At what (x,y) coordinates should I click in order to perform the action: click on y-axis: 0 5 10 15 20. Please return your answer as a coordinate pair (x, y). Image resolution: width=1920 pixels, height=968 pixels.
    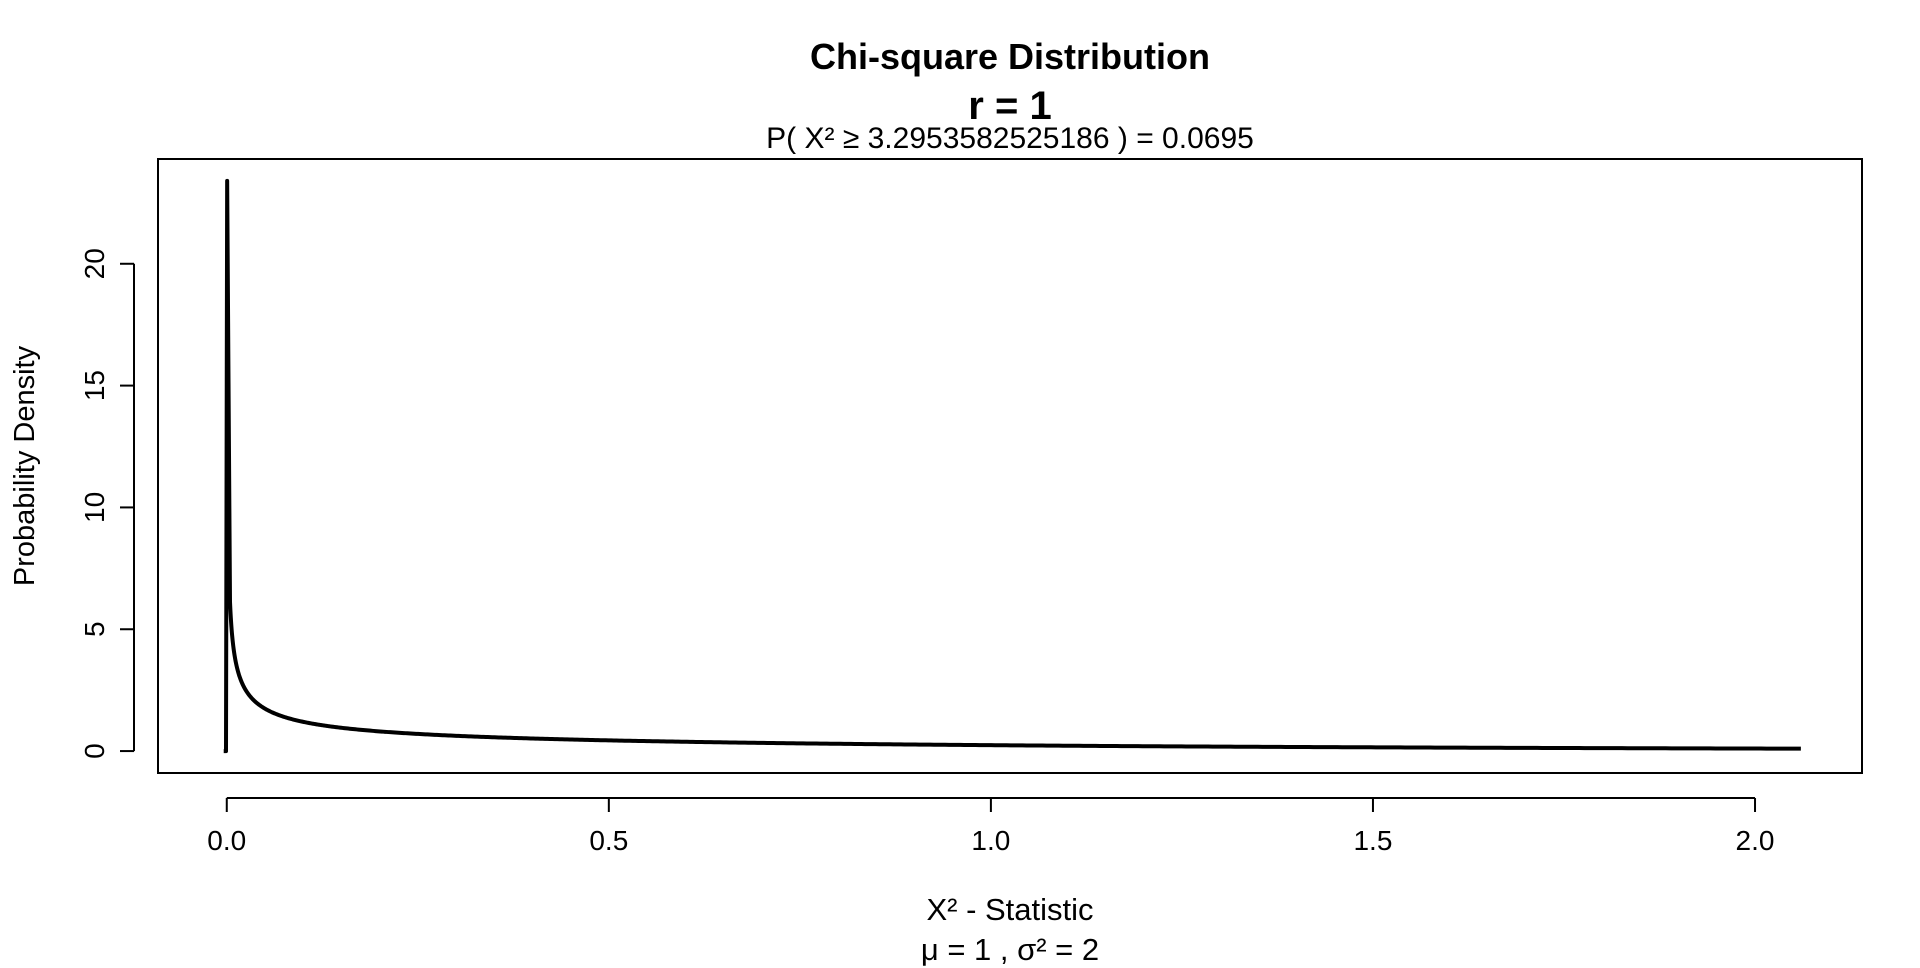
    Looking at the image, I should click on (107, 503).